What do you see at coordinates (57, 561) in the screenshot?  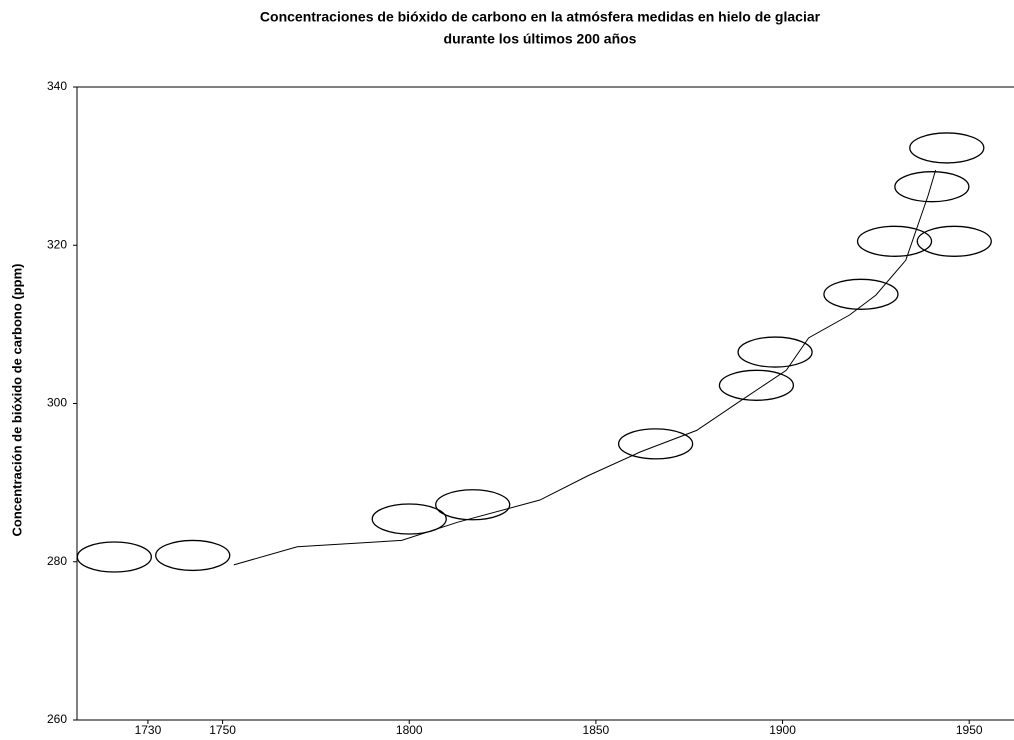 I see `y-tick-label: 280` at bounding box center [57, 561].